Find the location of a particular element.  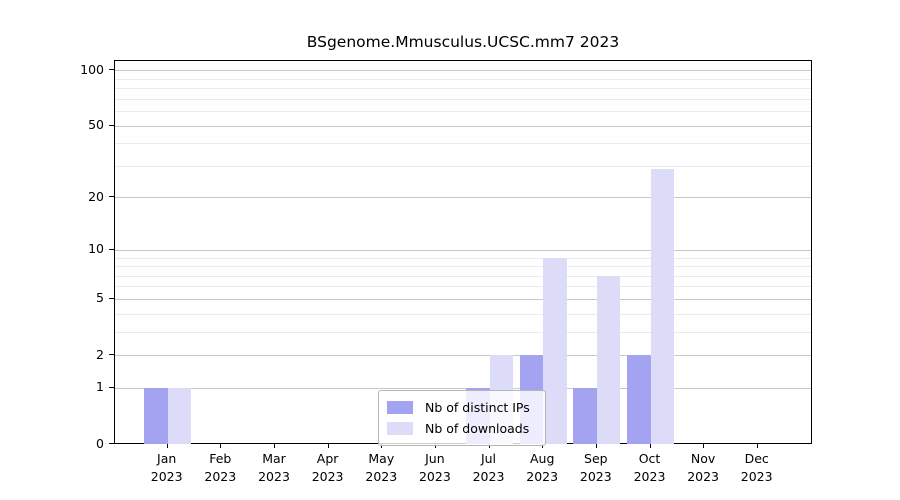

x-tick-mark-may is located at coordinates (382, 446).